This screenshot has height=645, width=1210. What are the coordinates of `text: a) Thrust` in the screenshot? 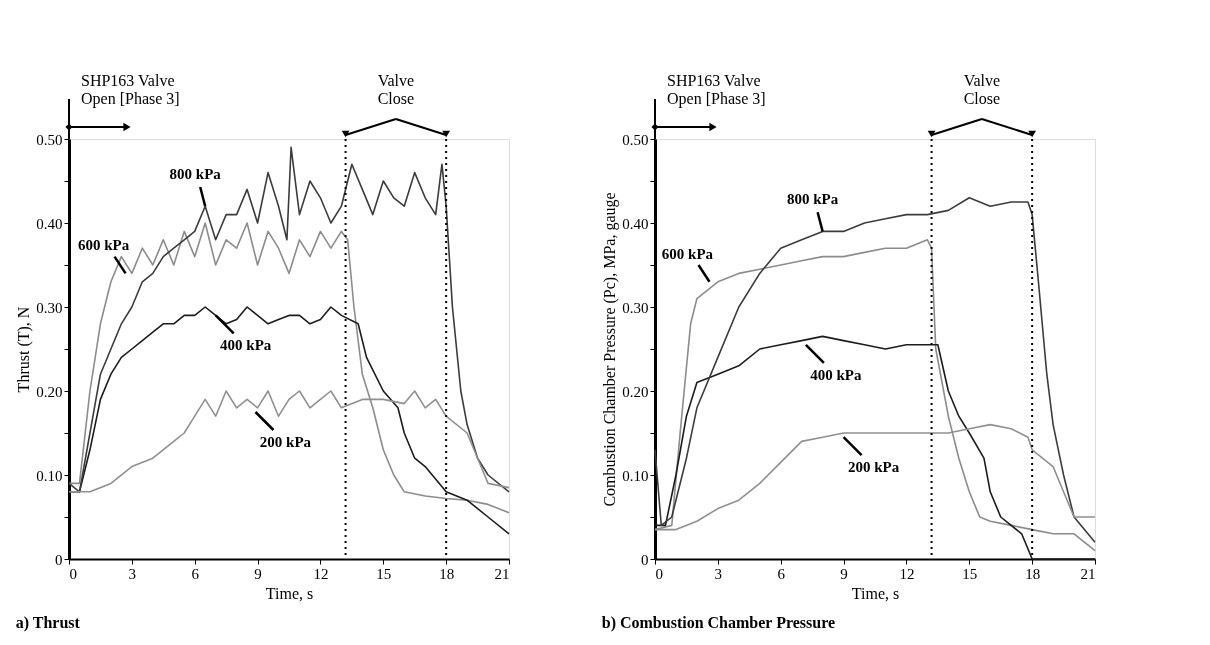 It's located at (48, 623).